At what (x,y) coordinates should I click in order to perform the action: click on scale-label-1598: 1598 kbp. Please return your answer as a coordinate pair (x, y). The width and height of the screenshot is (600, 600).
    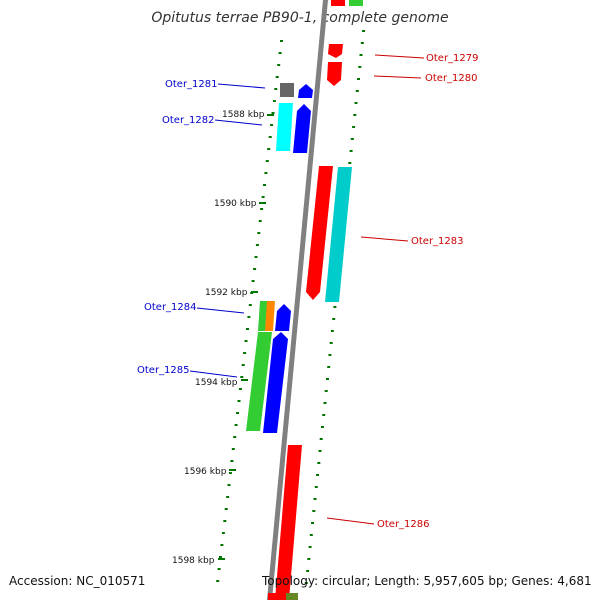
    Looking at the image, I should click on (193, 561).